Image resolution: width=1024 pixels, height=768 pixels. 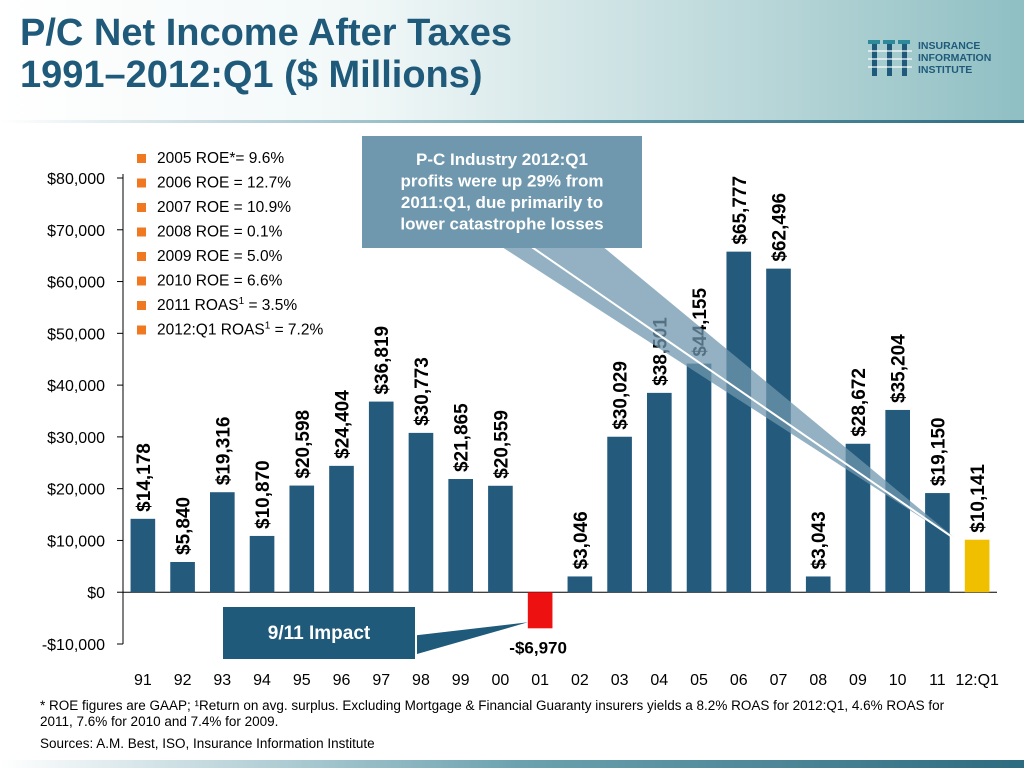 What do you see at coordinates (76, 334) in the screenshot?
I see `y-tick-label: $50,000` at bounding box center [76, 334].